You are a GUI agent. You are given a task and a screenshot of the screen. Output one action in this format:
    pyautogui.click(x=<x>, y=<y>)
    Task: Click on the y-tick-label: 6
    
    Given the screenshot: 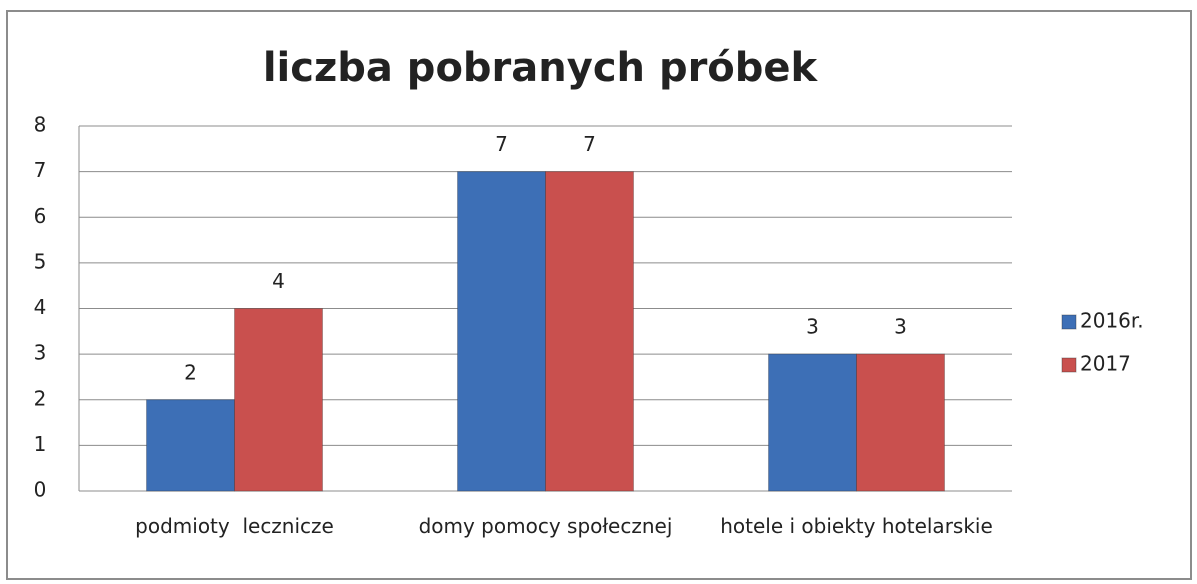 What is the action you would take?
    pyautogui.click(x=40, y=216)
    